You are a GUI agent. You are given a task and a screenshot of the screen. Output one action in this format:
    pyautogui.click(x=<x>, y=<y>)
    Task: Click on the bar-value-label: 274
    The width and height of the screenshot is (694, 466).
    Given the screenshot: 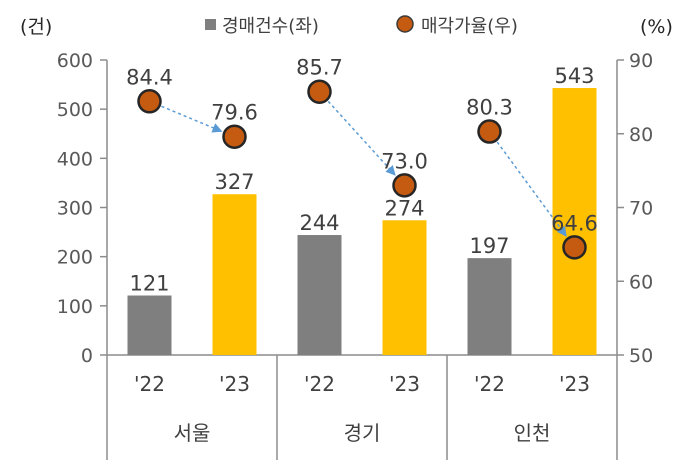 What is the action you would take?
    pyautogui.click(x=404, y=208)
    